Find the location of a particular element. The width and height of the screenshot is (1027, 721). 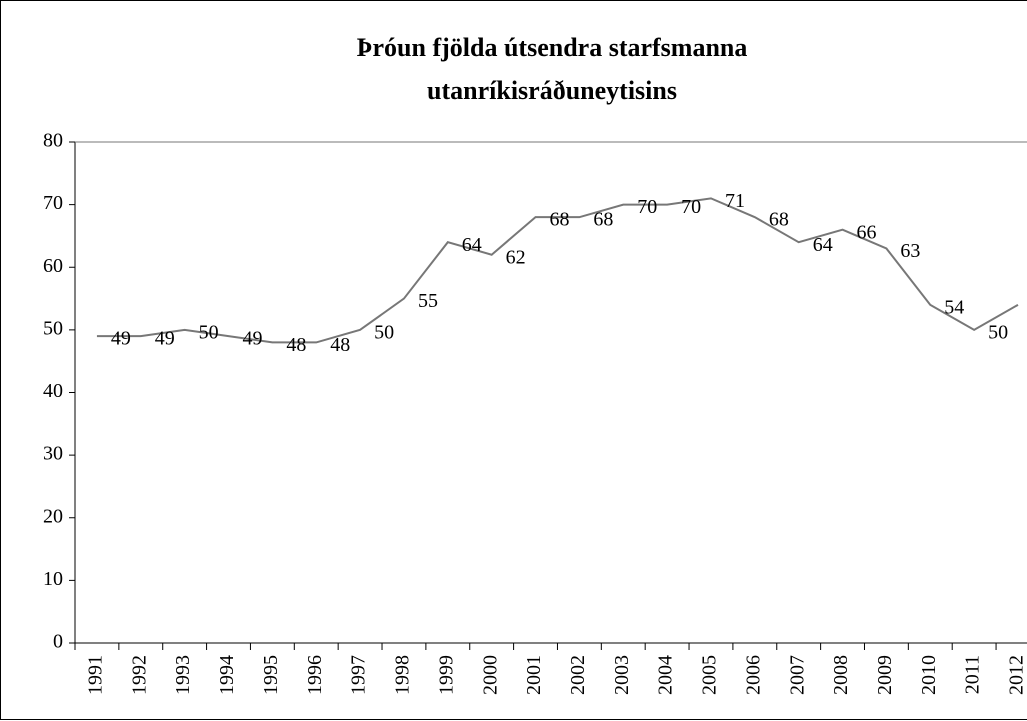

x-tick-label: 2006 is located at coordinates (753, 675).